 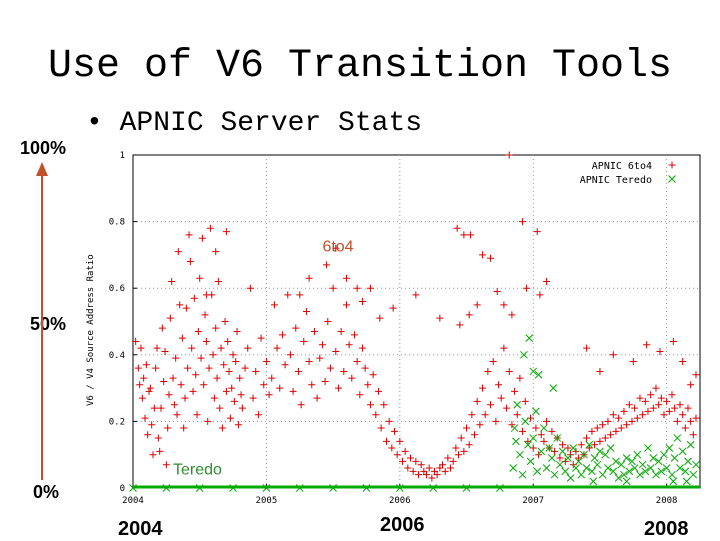 I want to click on slide-title: Use of V6 Transition Tools, so click(x=360, y=66).